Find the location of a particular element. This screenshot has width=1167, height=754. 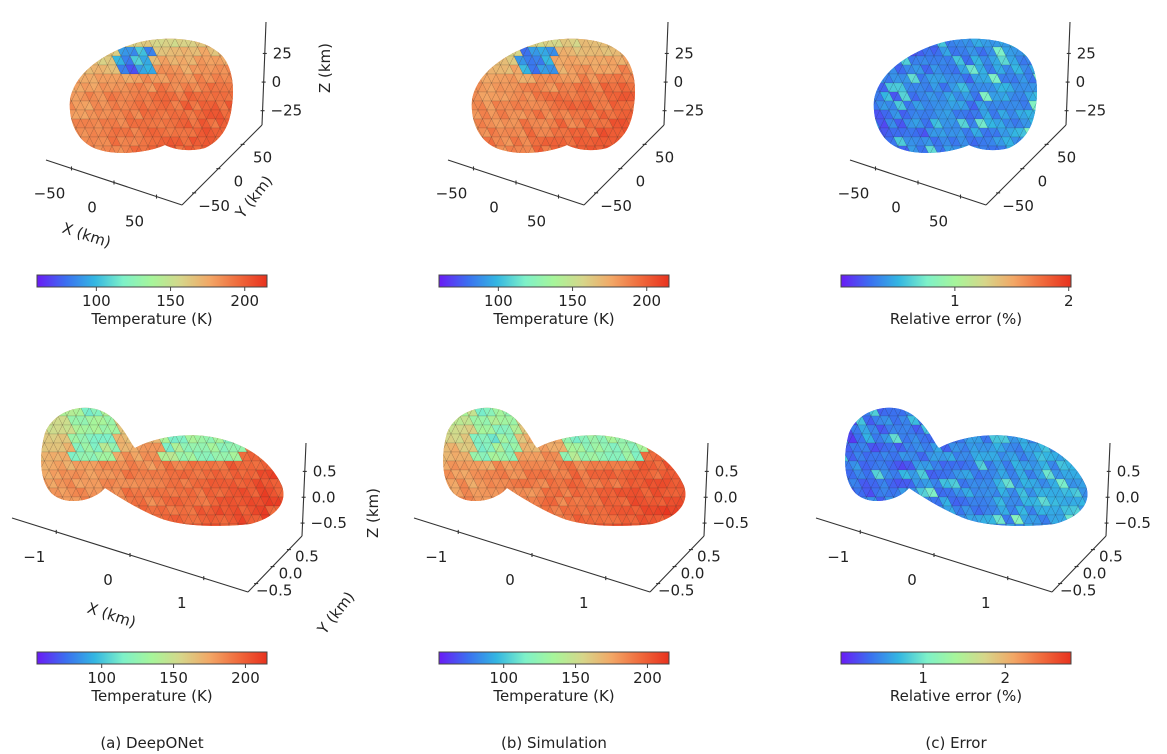

subfigure-caption: (c) Error is located at coordinates (956, 743).